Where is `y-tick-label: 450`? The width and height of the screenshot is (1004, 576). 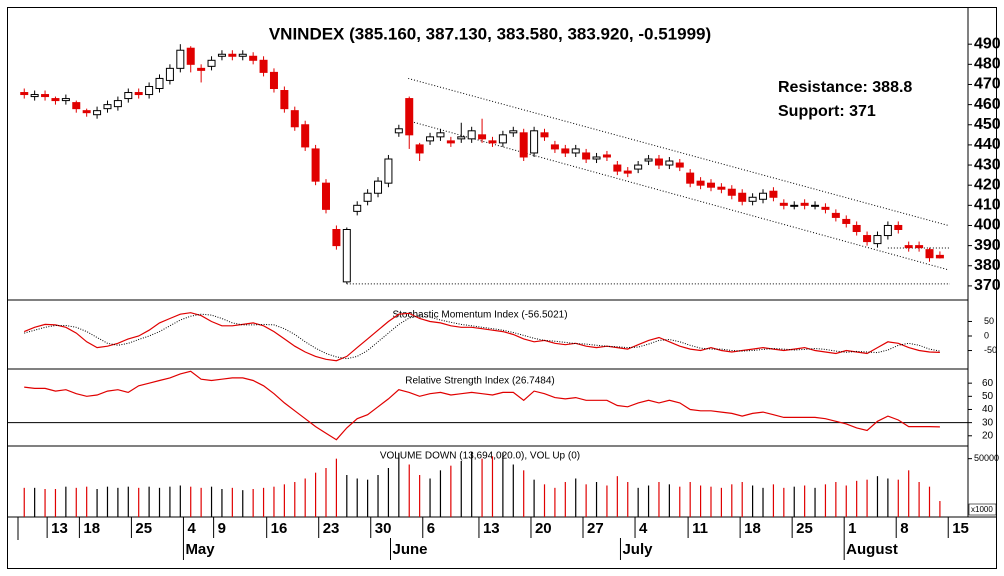 y-tick-label: 450 is located at coordinates (987, 124).